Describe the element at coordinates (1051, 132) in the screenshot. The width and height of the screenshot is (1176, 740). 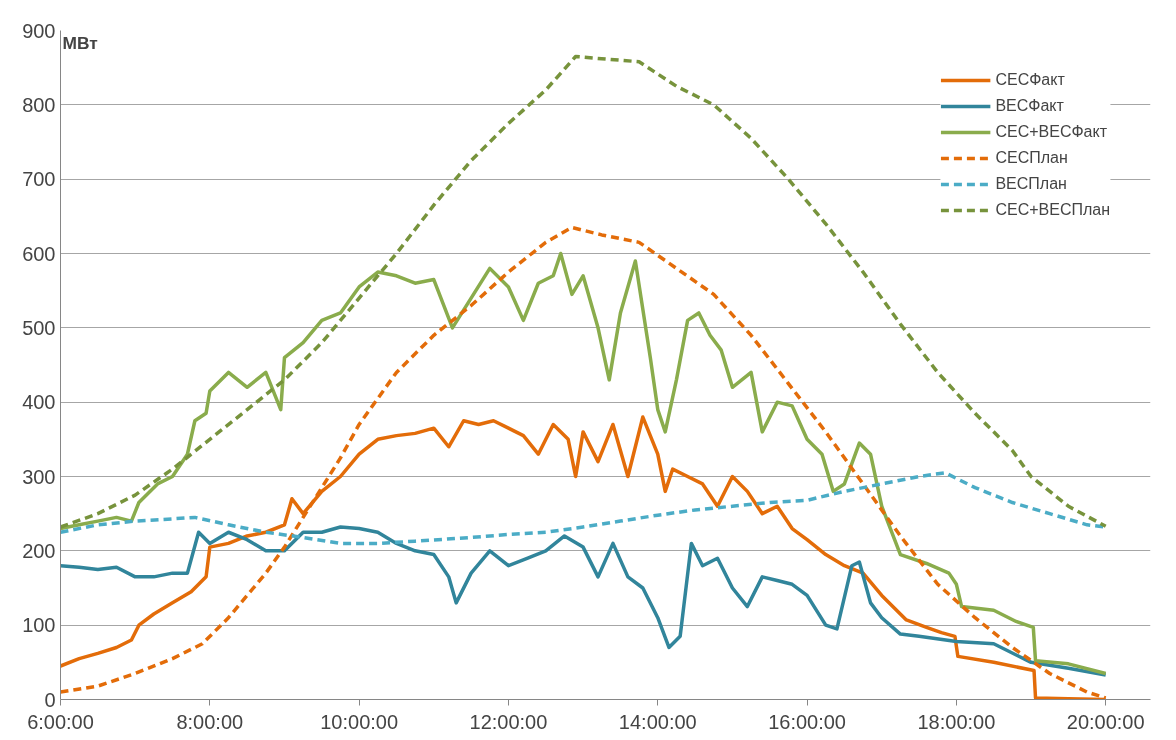
I see `legend-label: СЕС+ВЕСФакт` at that location.